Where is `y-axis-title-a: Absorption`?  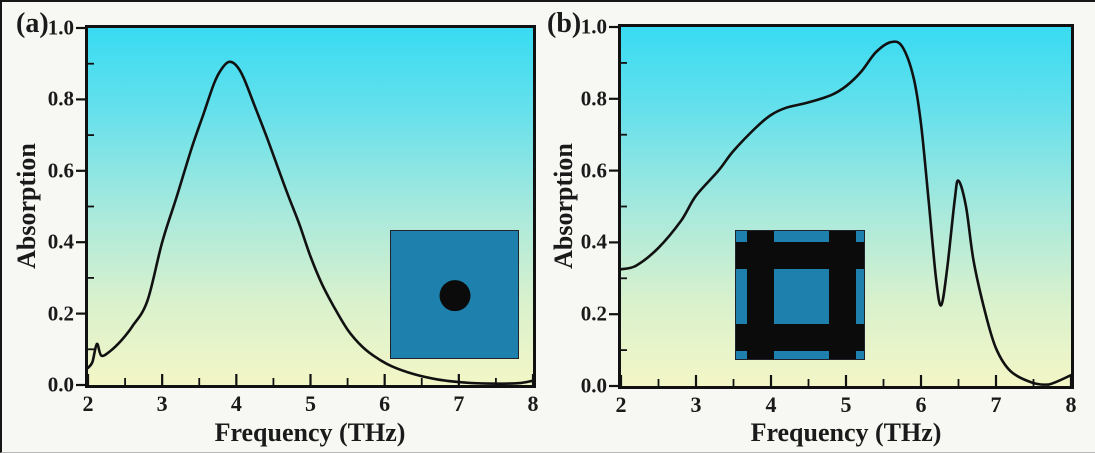
y-axis-title-a: Absorption is located at coordinates (26, 206).